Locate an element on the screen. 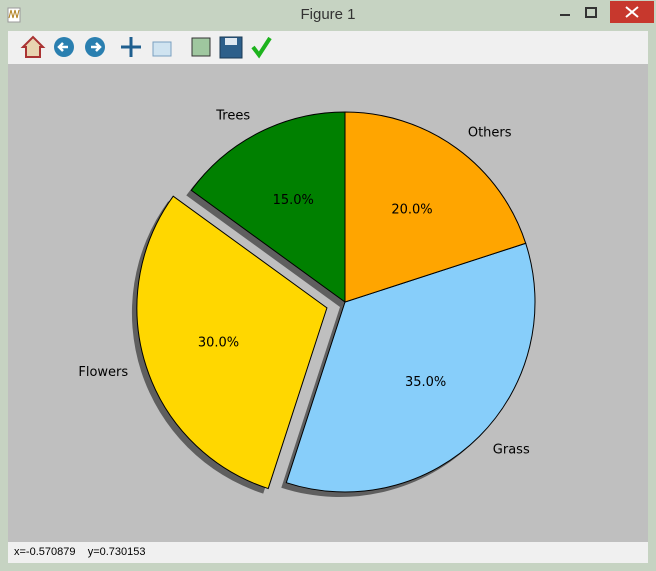 This screenshot has height=571, width=656. percent-label: 30.0% is located at coordinates (218, 343).